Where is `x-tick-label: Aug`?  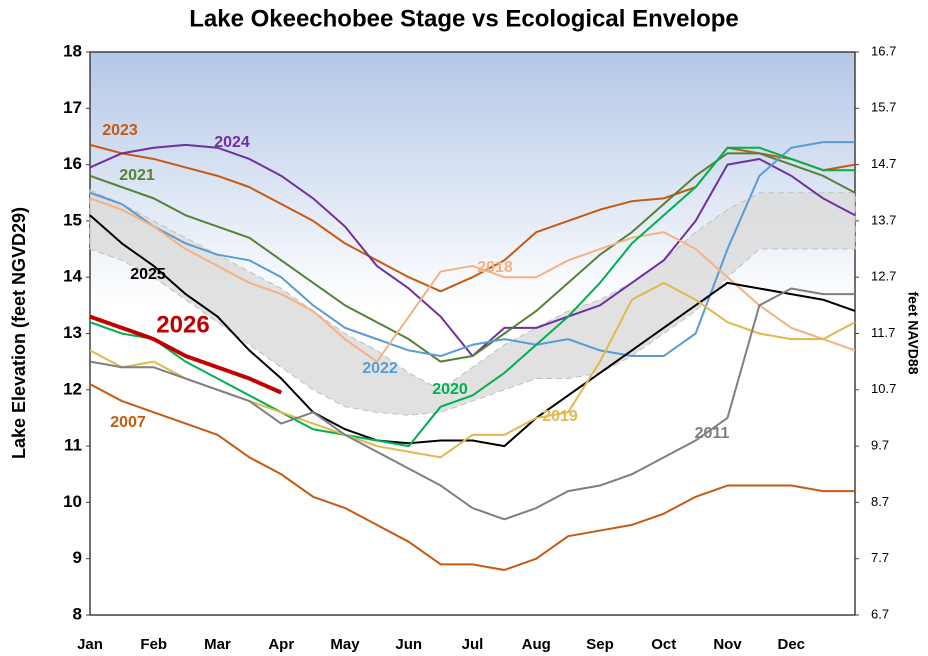 x-tick-label: Aug is located at coordinates (536, 644).